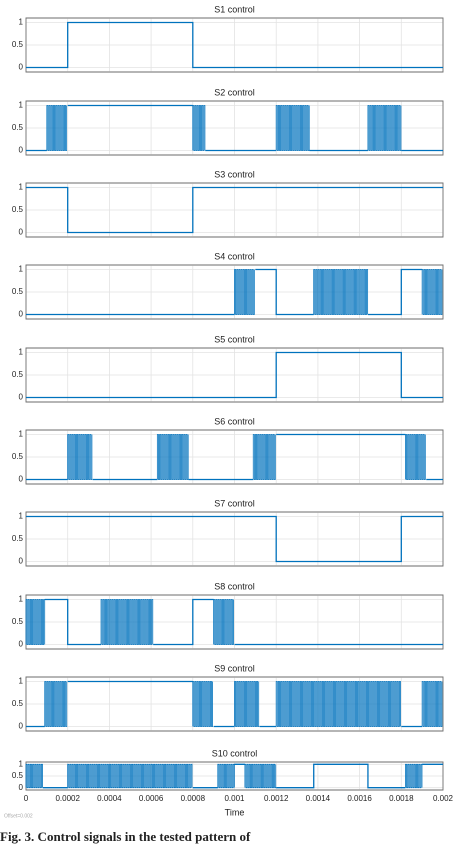 The width and height of the screenshot is (474, 847). What do you see at coordinates (359, 798) in the screenshot?
I see `x-tick-label: 0.0016` at bounding box center [359, 798].